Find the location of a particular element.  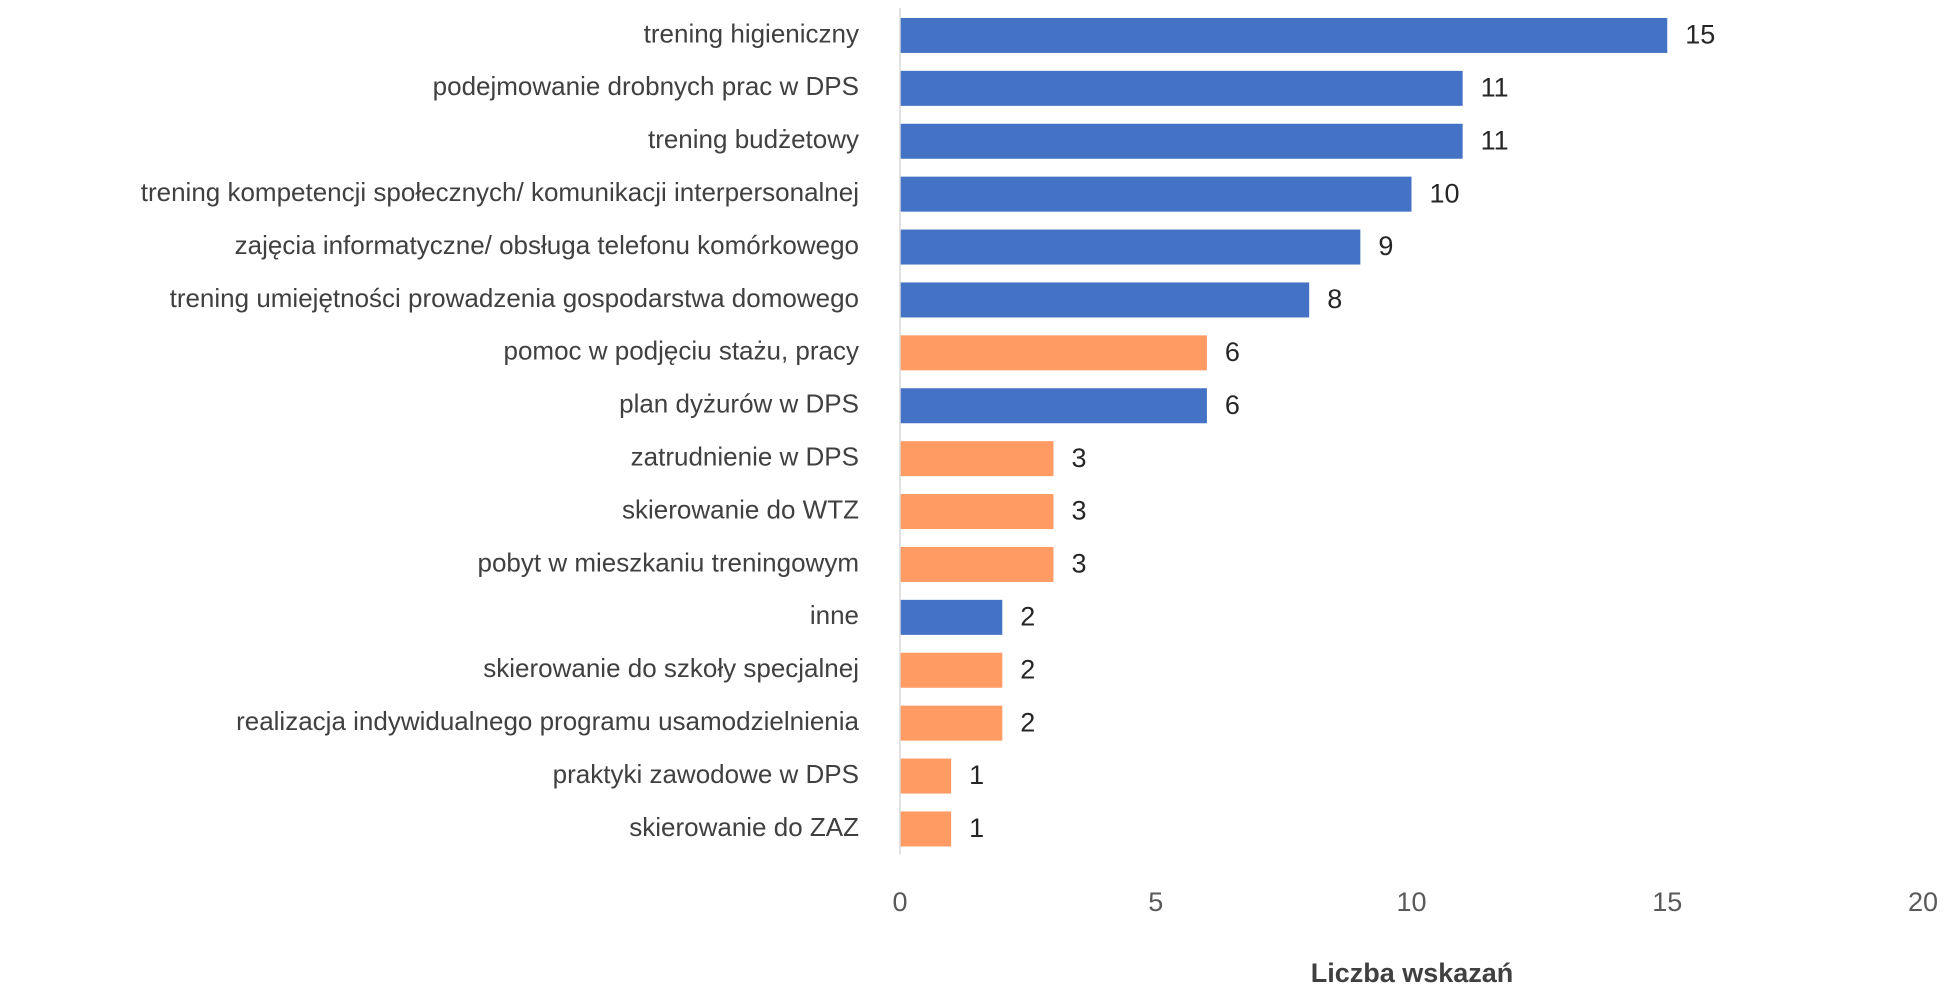

y-tick-label: inne is located at coordinates (834, 615).